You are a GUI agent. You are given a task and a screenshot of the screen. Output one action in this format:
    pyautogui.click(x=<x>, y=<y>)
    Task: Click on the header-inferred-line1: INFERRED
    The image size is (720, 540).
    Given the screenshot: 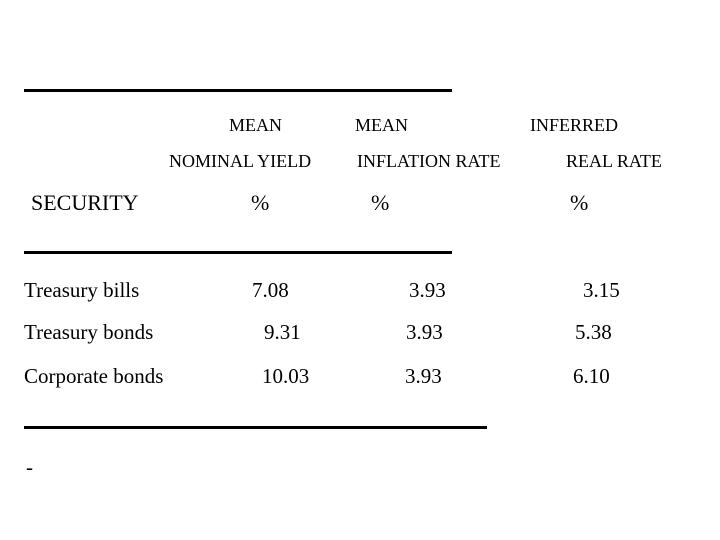 What is the action you would take?
    pyautogui.click(x=574, y=125)
    